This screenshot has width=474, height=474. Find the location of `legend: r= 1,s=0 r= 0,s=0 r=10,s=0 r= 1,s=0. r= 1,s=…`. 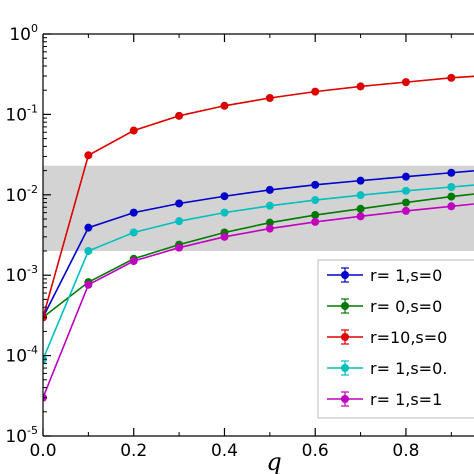

legend: r= 1,s=0 r= 0,s=0 r=10,s=0 r= 1,s=0. r= 1,s=… is located at coordinates (395, 339).